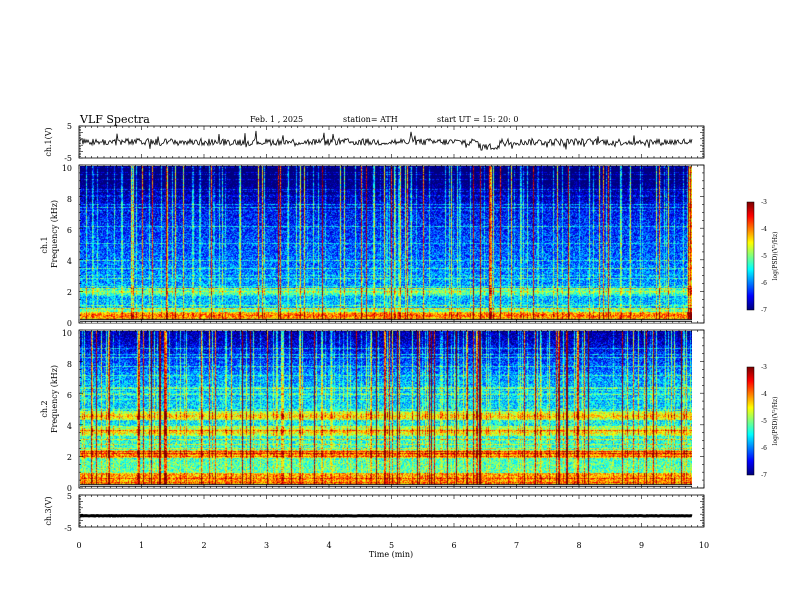 Image resolution: width=792 pixels, height=612 pixels. Describe the element at coordinates (54, 234) in the screenshot. I see `ch1-spec-ylabel: Frequency (kHz)` at that location.